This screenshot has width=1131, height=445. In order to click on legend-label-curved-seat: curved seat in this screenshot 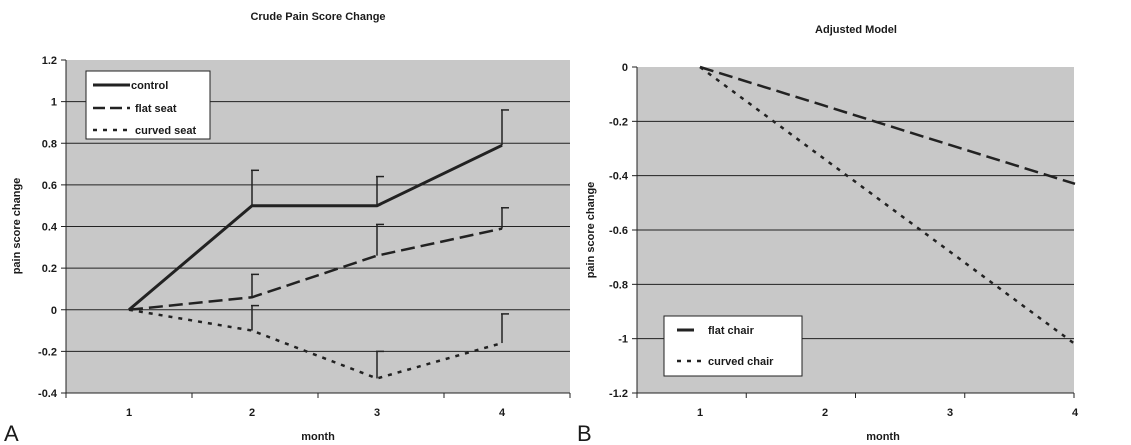, I will do `click(165, 131)`.